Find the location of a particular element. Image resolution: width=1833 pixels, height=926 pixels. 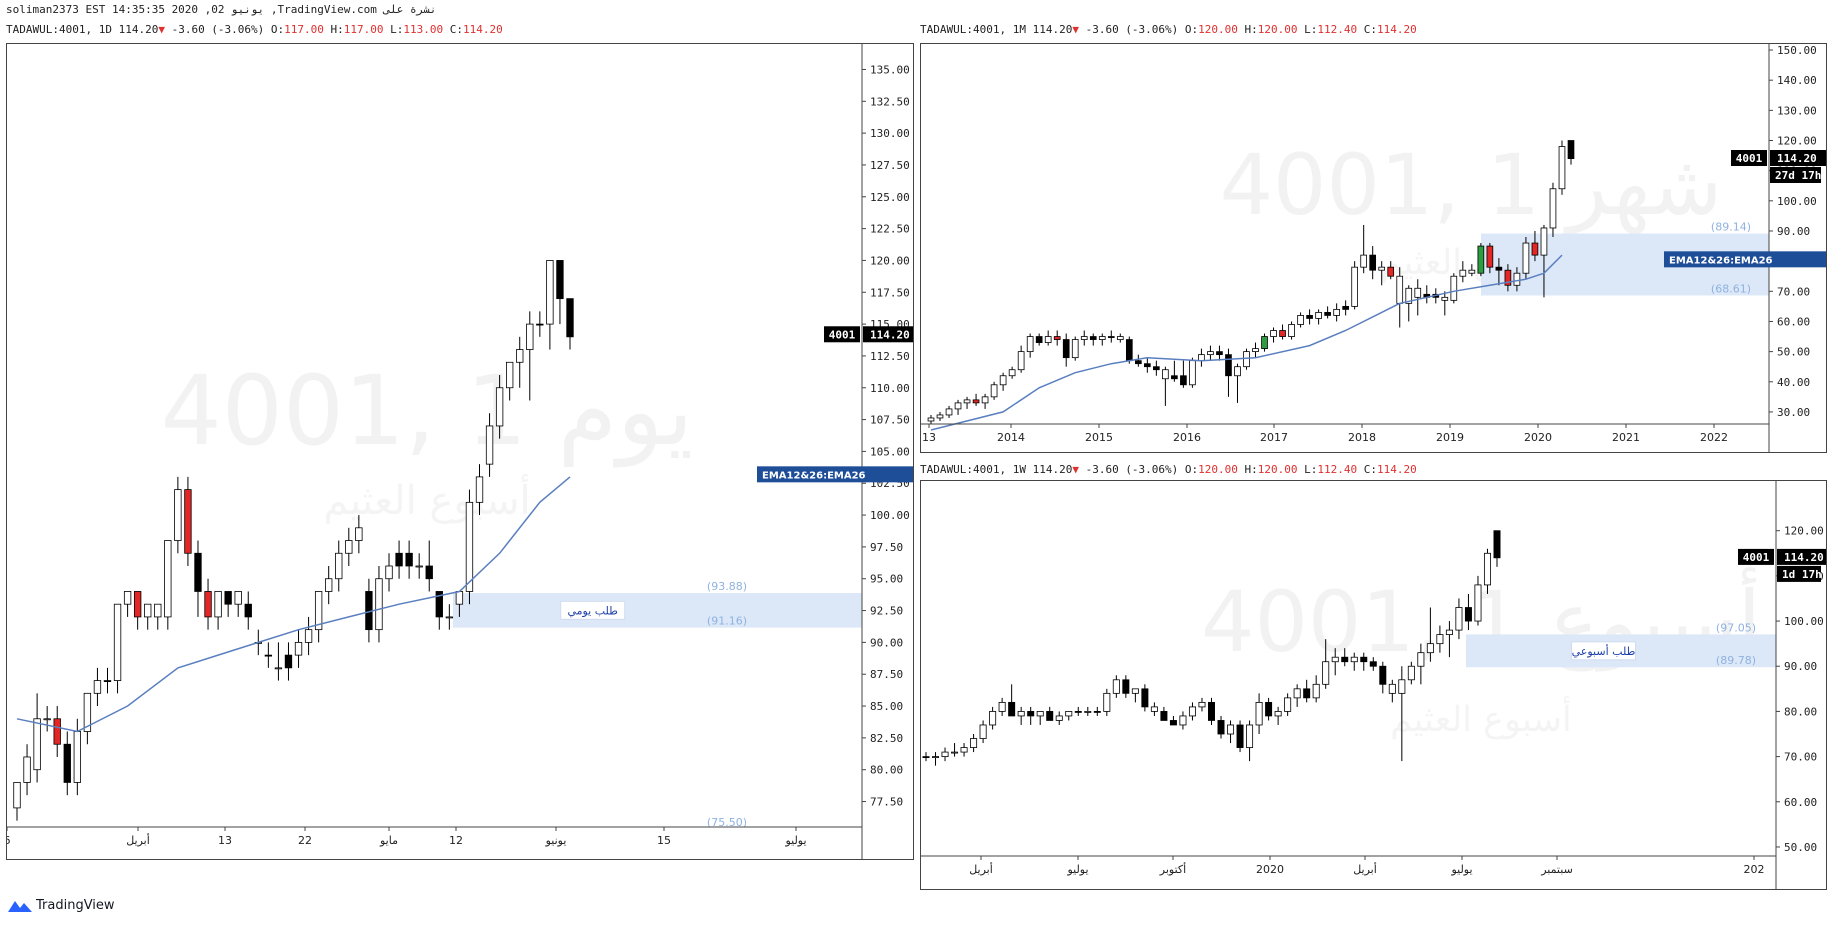

weekly-high: 120.00 is located at coordinates (1277, 469).